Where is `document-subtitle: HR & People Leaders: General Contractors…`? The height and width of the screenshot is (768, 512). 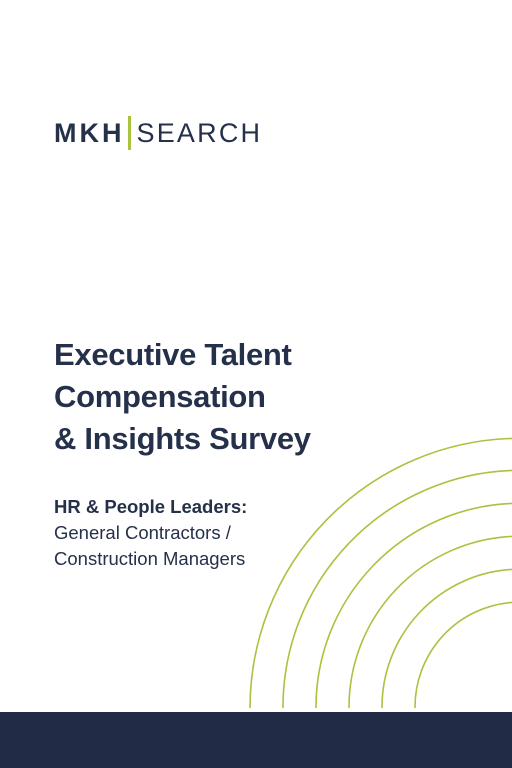 document-subtitle: HR & People Leaders: General Contractors… is located at coordinates (150, 533).